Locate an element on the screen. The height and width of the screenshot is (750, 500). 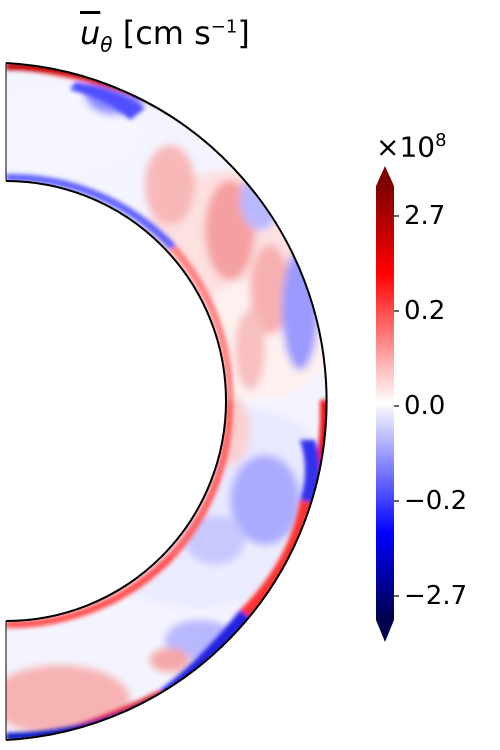
colorbar-multiplier: ×108 is located at coordinates (411, 146).